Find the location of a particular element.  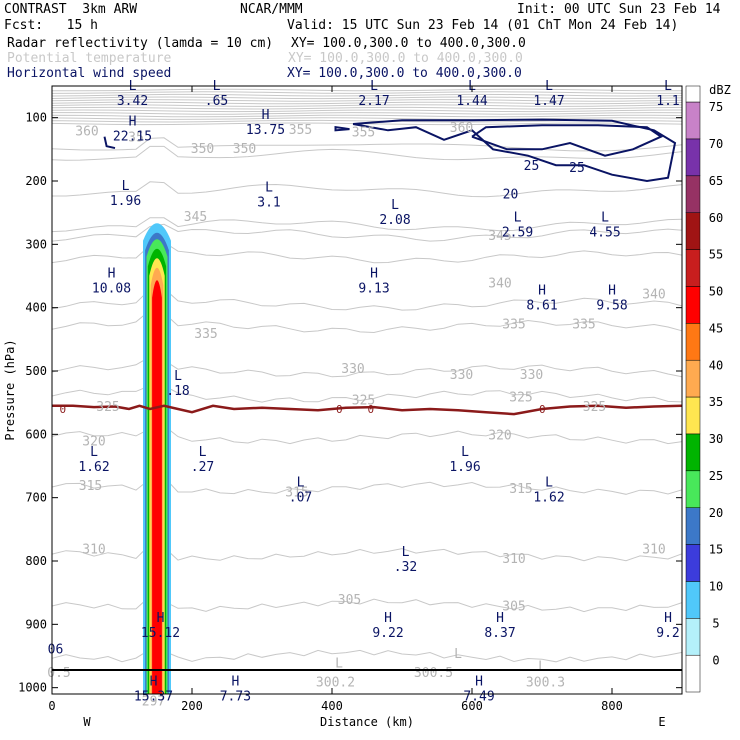

theta-label: 300.5 is located at coordinates (433, 673).